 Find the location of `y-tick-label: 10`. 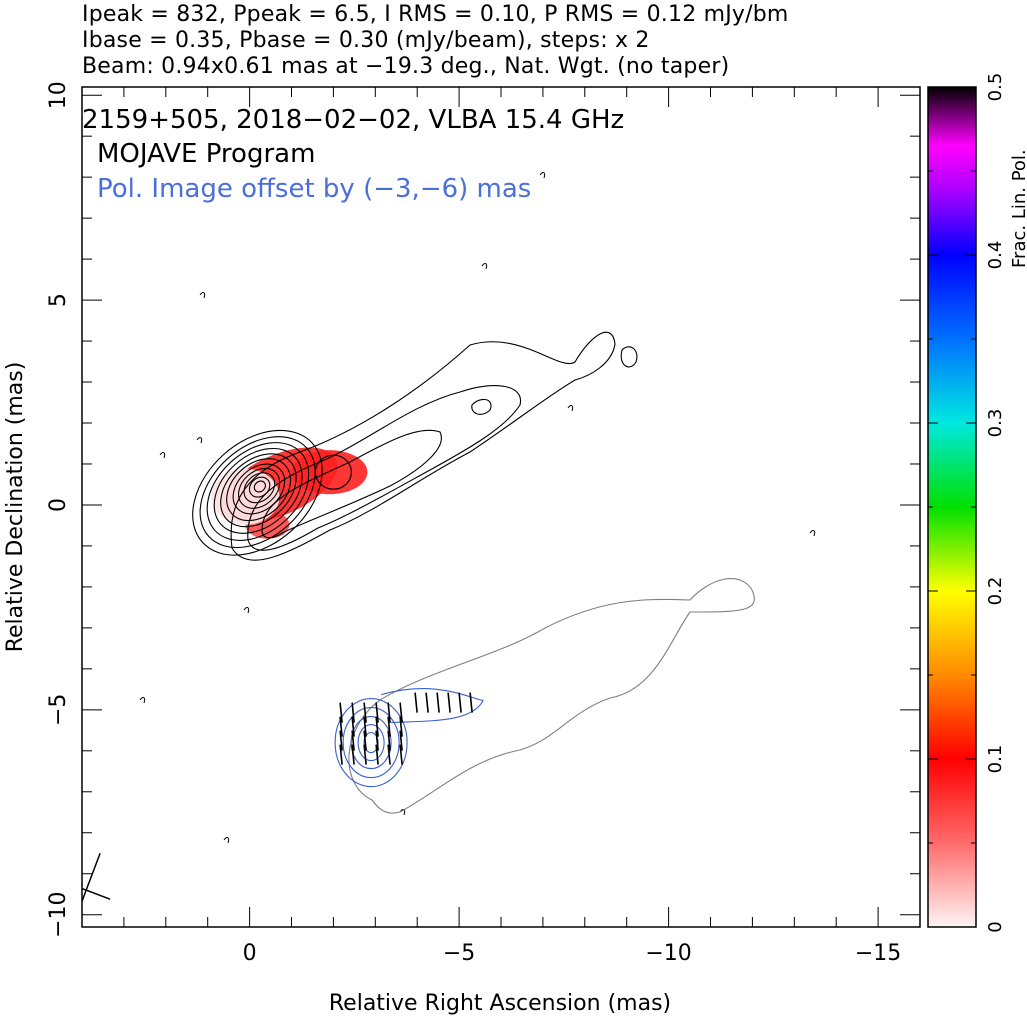

y-tick-label: 10 is located at coordinates (58, 95).